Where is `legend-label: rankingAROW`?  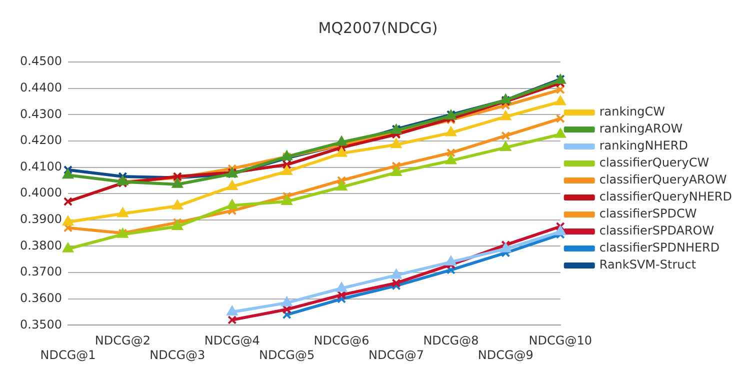
legend-label: rankingAROW is located at coordinates (641, 129).